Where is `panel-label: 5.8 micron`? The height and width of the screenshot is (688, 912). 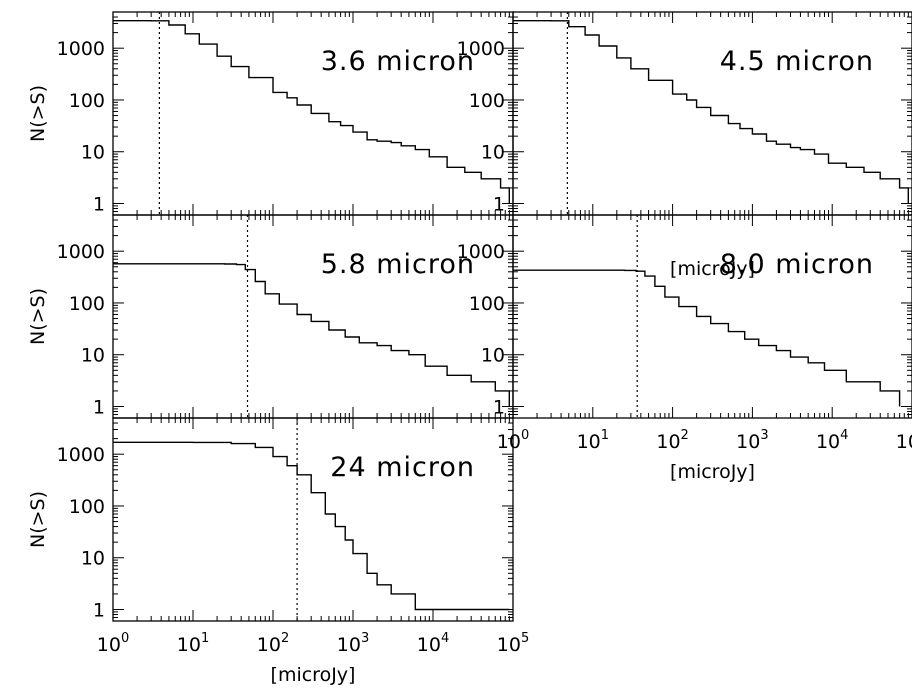 panel-label: 5.8 micron is located at coordinates (398, 264).